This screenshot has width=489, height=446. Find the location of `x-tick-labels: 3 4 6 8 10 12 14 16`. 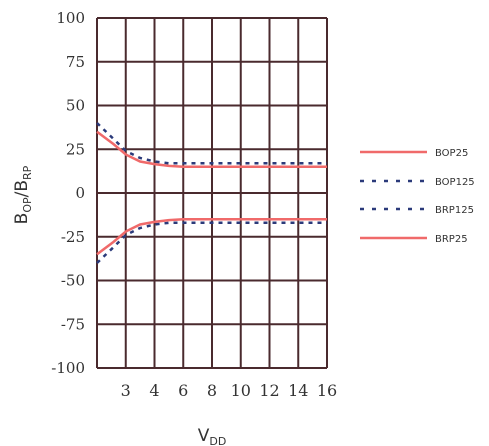

x-tick-labels: 3 4 6 8 10 12 14 16 is located at coordinates (229, 390).